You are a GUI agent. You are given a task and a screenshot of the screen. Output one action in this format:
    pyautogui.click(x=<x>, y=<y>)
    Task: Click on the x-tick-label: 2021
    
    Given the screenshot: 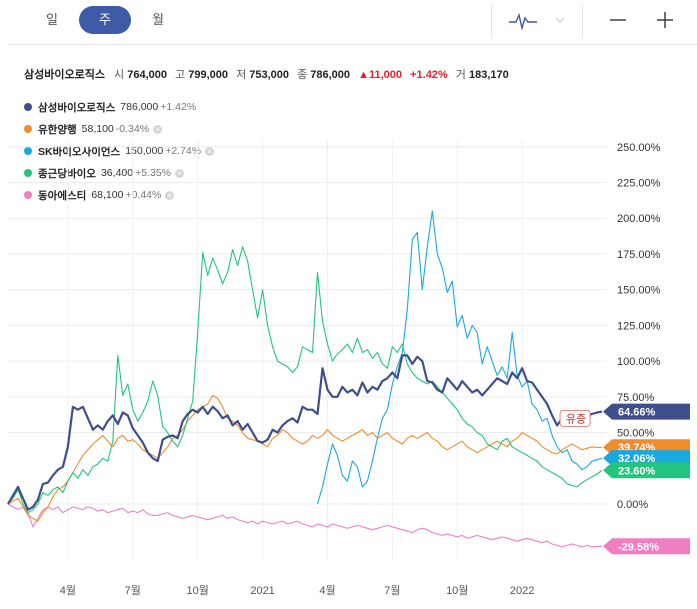 What is the action you would take?
    pyautogui.click(x=262, y=591)
    